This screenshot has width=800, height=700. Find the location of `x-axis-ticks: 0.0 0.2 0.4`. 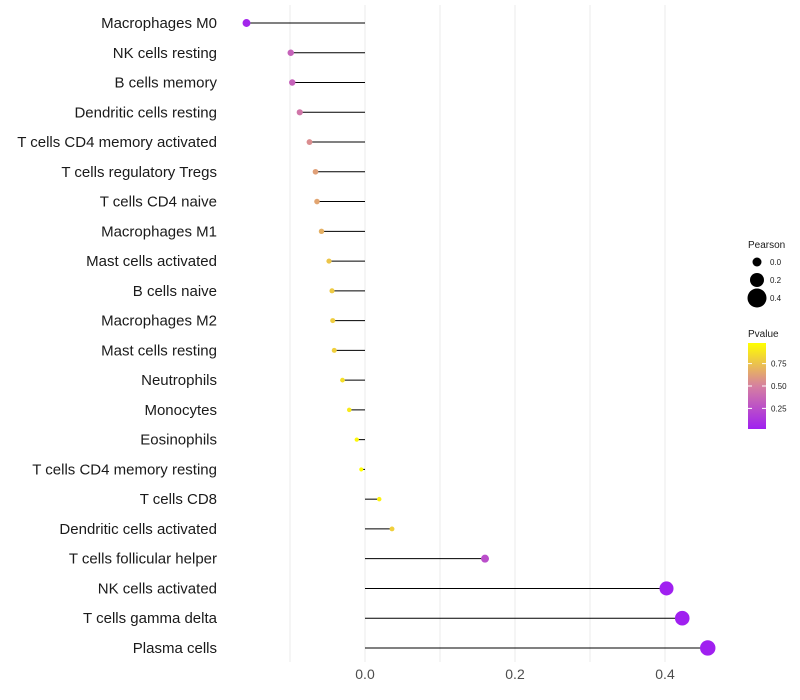

x-axis-ticks: 0.0 0.2 0.4 is located at coordinates (515, 674).